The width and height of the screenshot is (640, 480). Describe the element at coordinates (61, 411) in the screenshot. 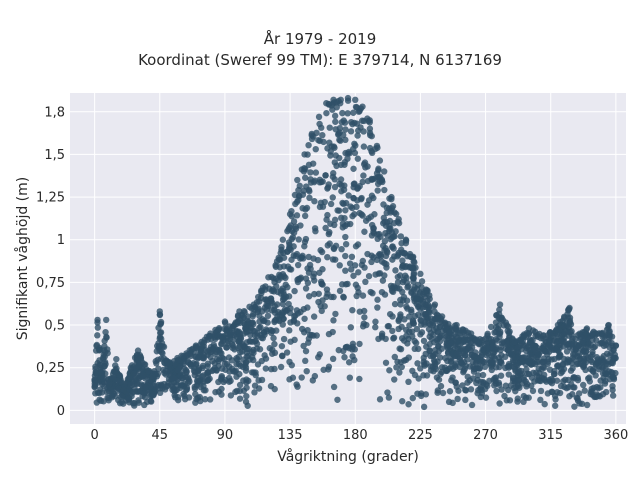

I see `y-tick-label: 0` at that location.